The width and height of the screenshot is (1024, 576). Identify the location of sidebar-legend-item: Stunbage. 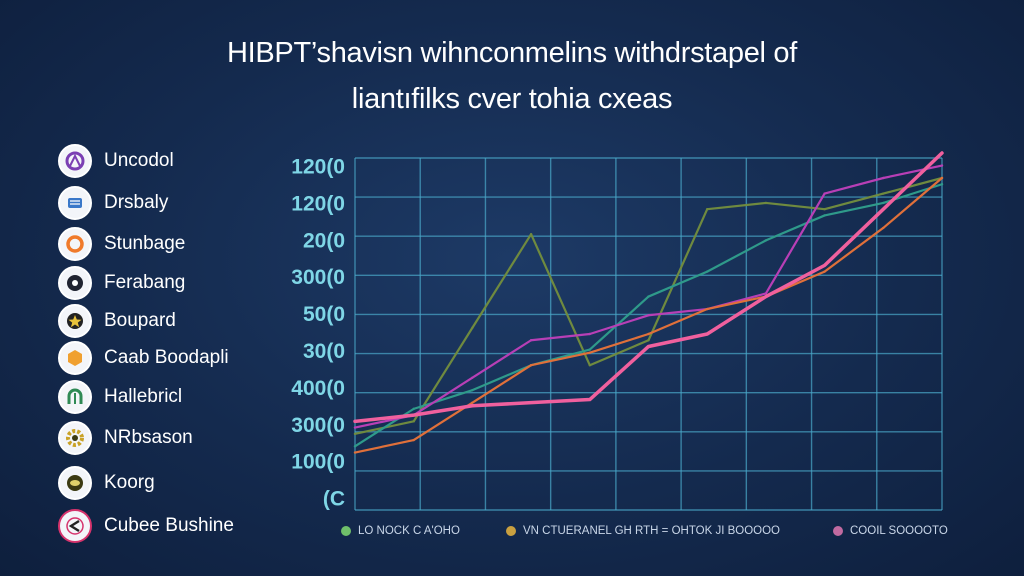
(121, 244).